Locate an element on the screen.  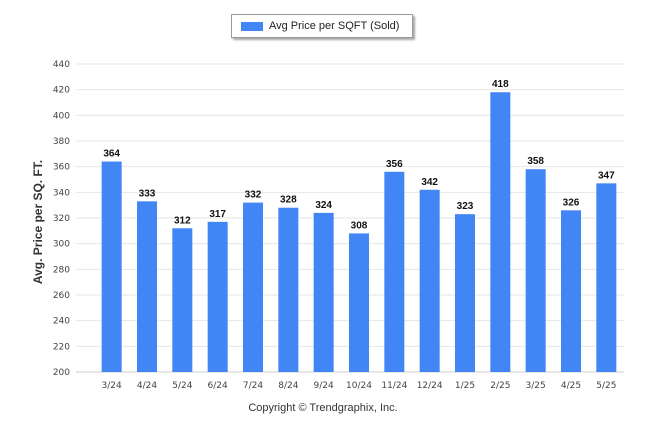
y-tick-label: 360 is located at coordinates (61, 168).